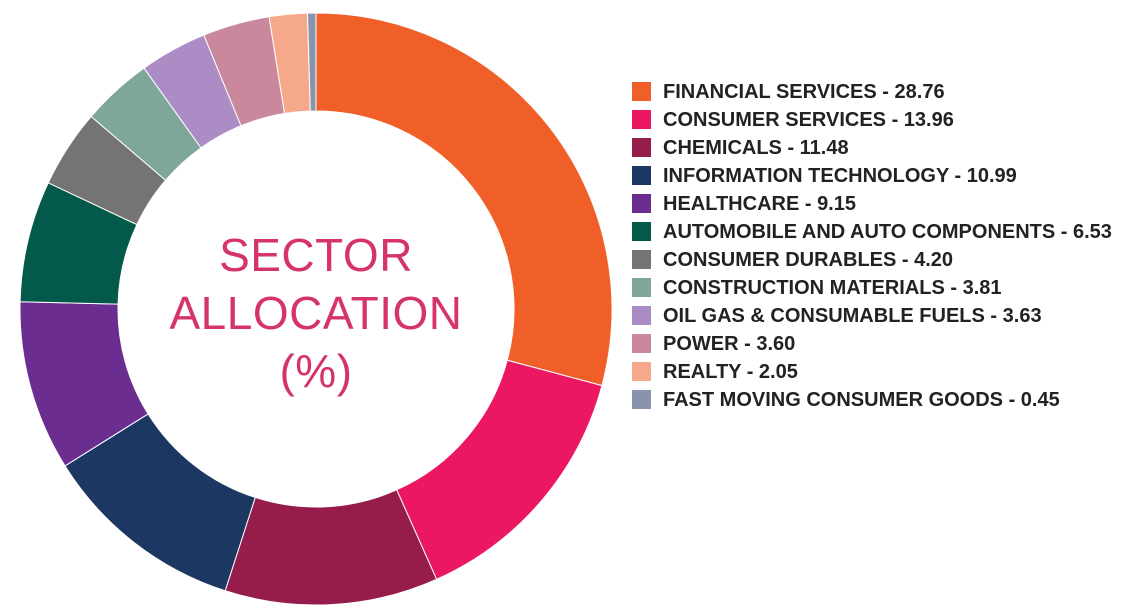  Describe the element at coordinates (872, 344) in the screenshot. I see `legend-item: POWER - 3.60` at that location.